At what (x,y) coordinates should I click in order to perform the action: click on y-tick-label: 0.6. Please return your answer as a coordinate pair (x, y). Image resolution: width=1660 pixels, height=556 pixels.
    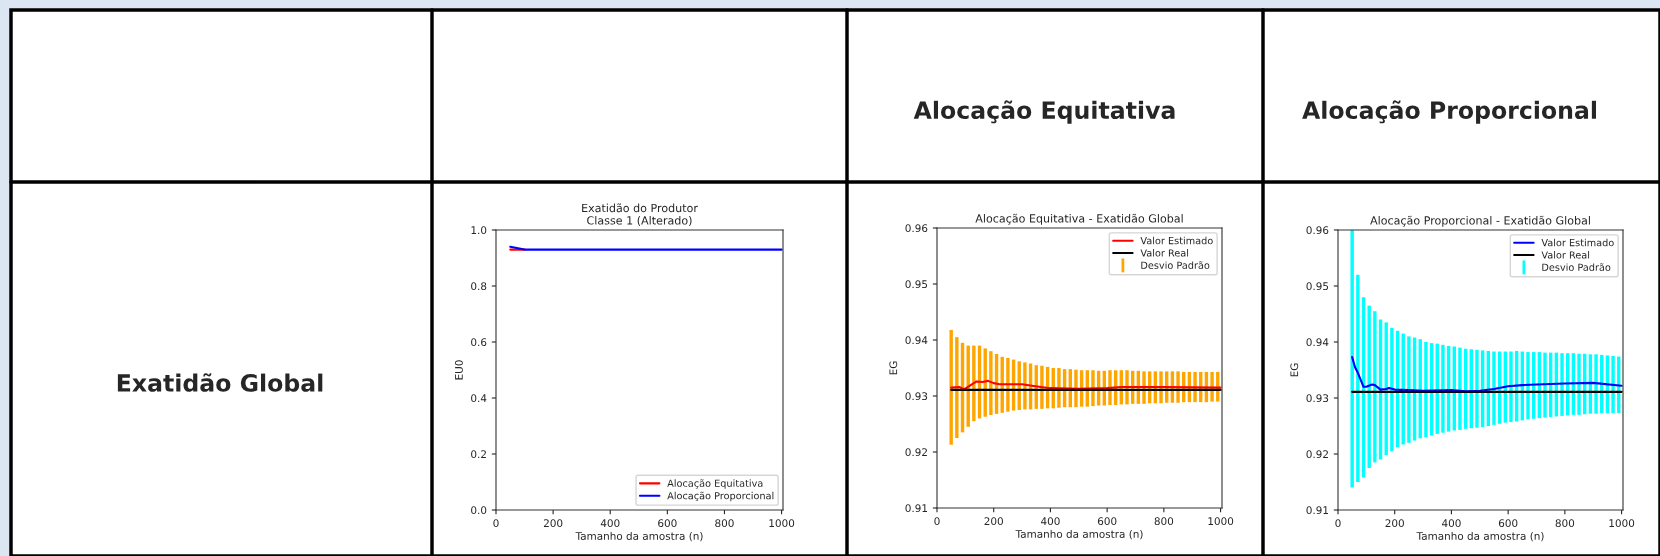
    Looking at the image, I should click on (479, 342).